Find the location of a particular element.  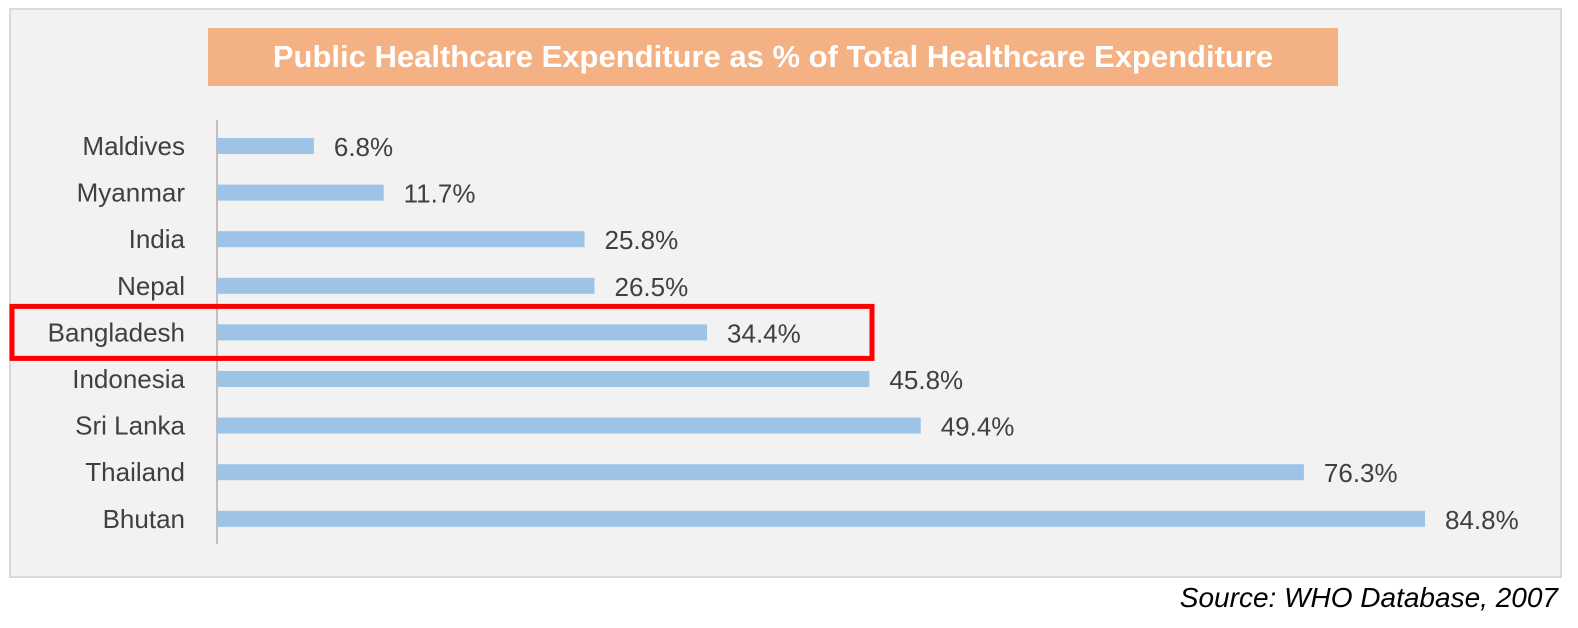

category-label: Bhutan is located at coordinates (144, 519).